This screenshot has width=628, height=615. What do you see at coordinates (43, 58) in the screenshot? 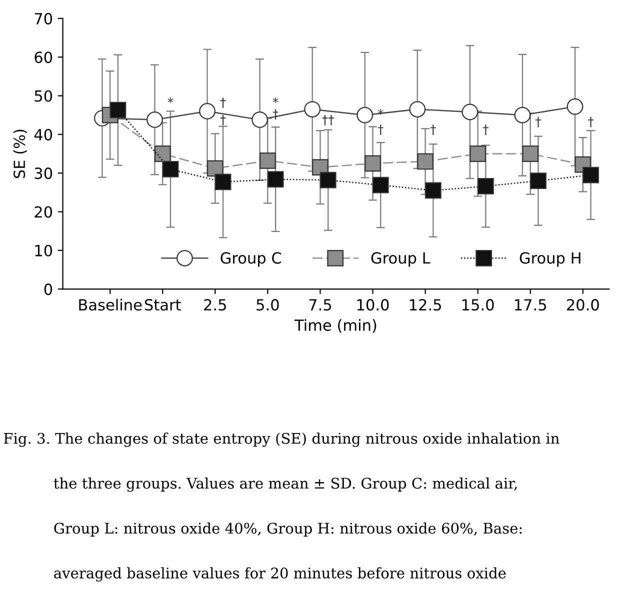
I see `y-tick-label: 60` at bounding box center [43, 58].